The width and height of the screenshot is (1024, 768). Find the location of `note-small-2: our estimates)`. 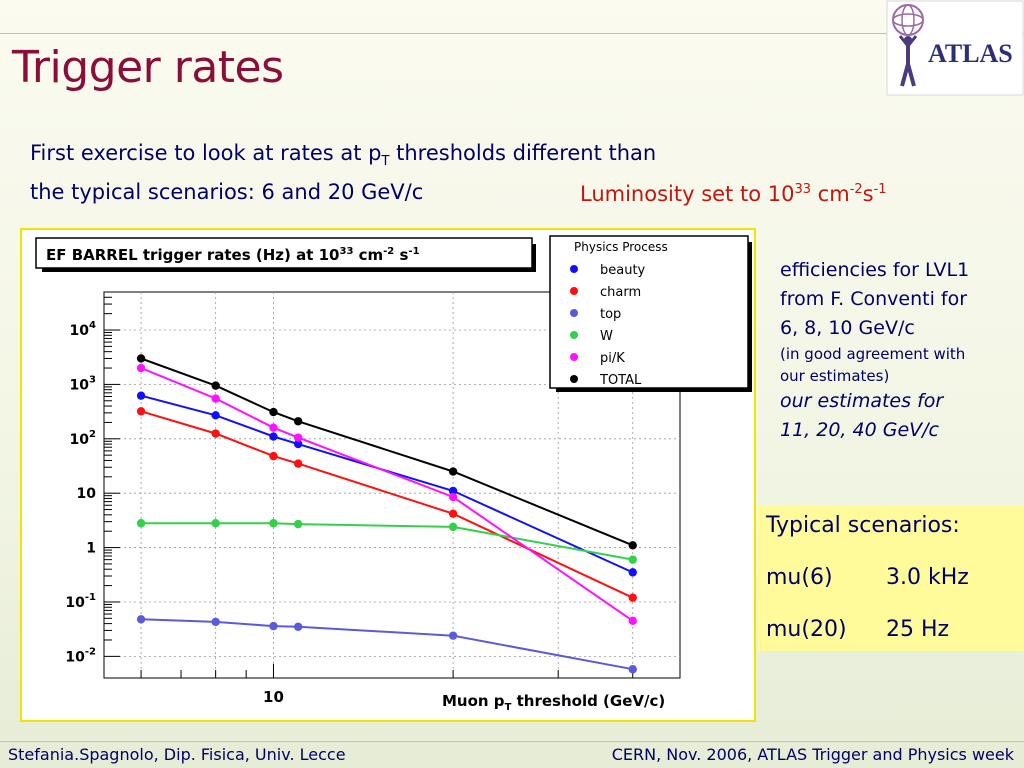

note-small-2: our estimates) is located at coordinates (835, 376).